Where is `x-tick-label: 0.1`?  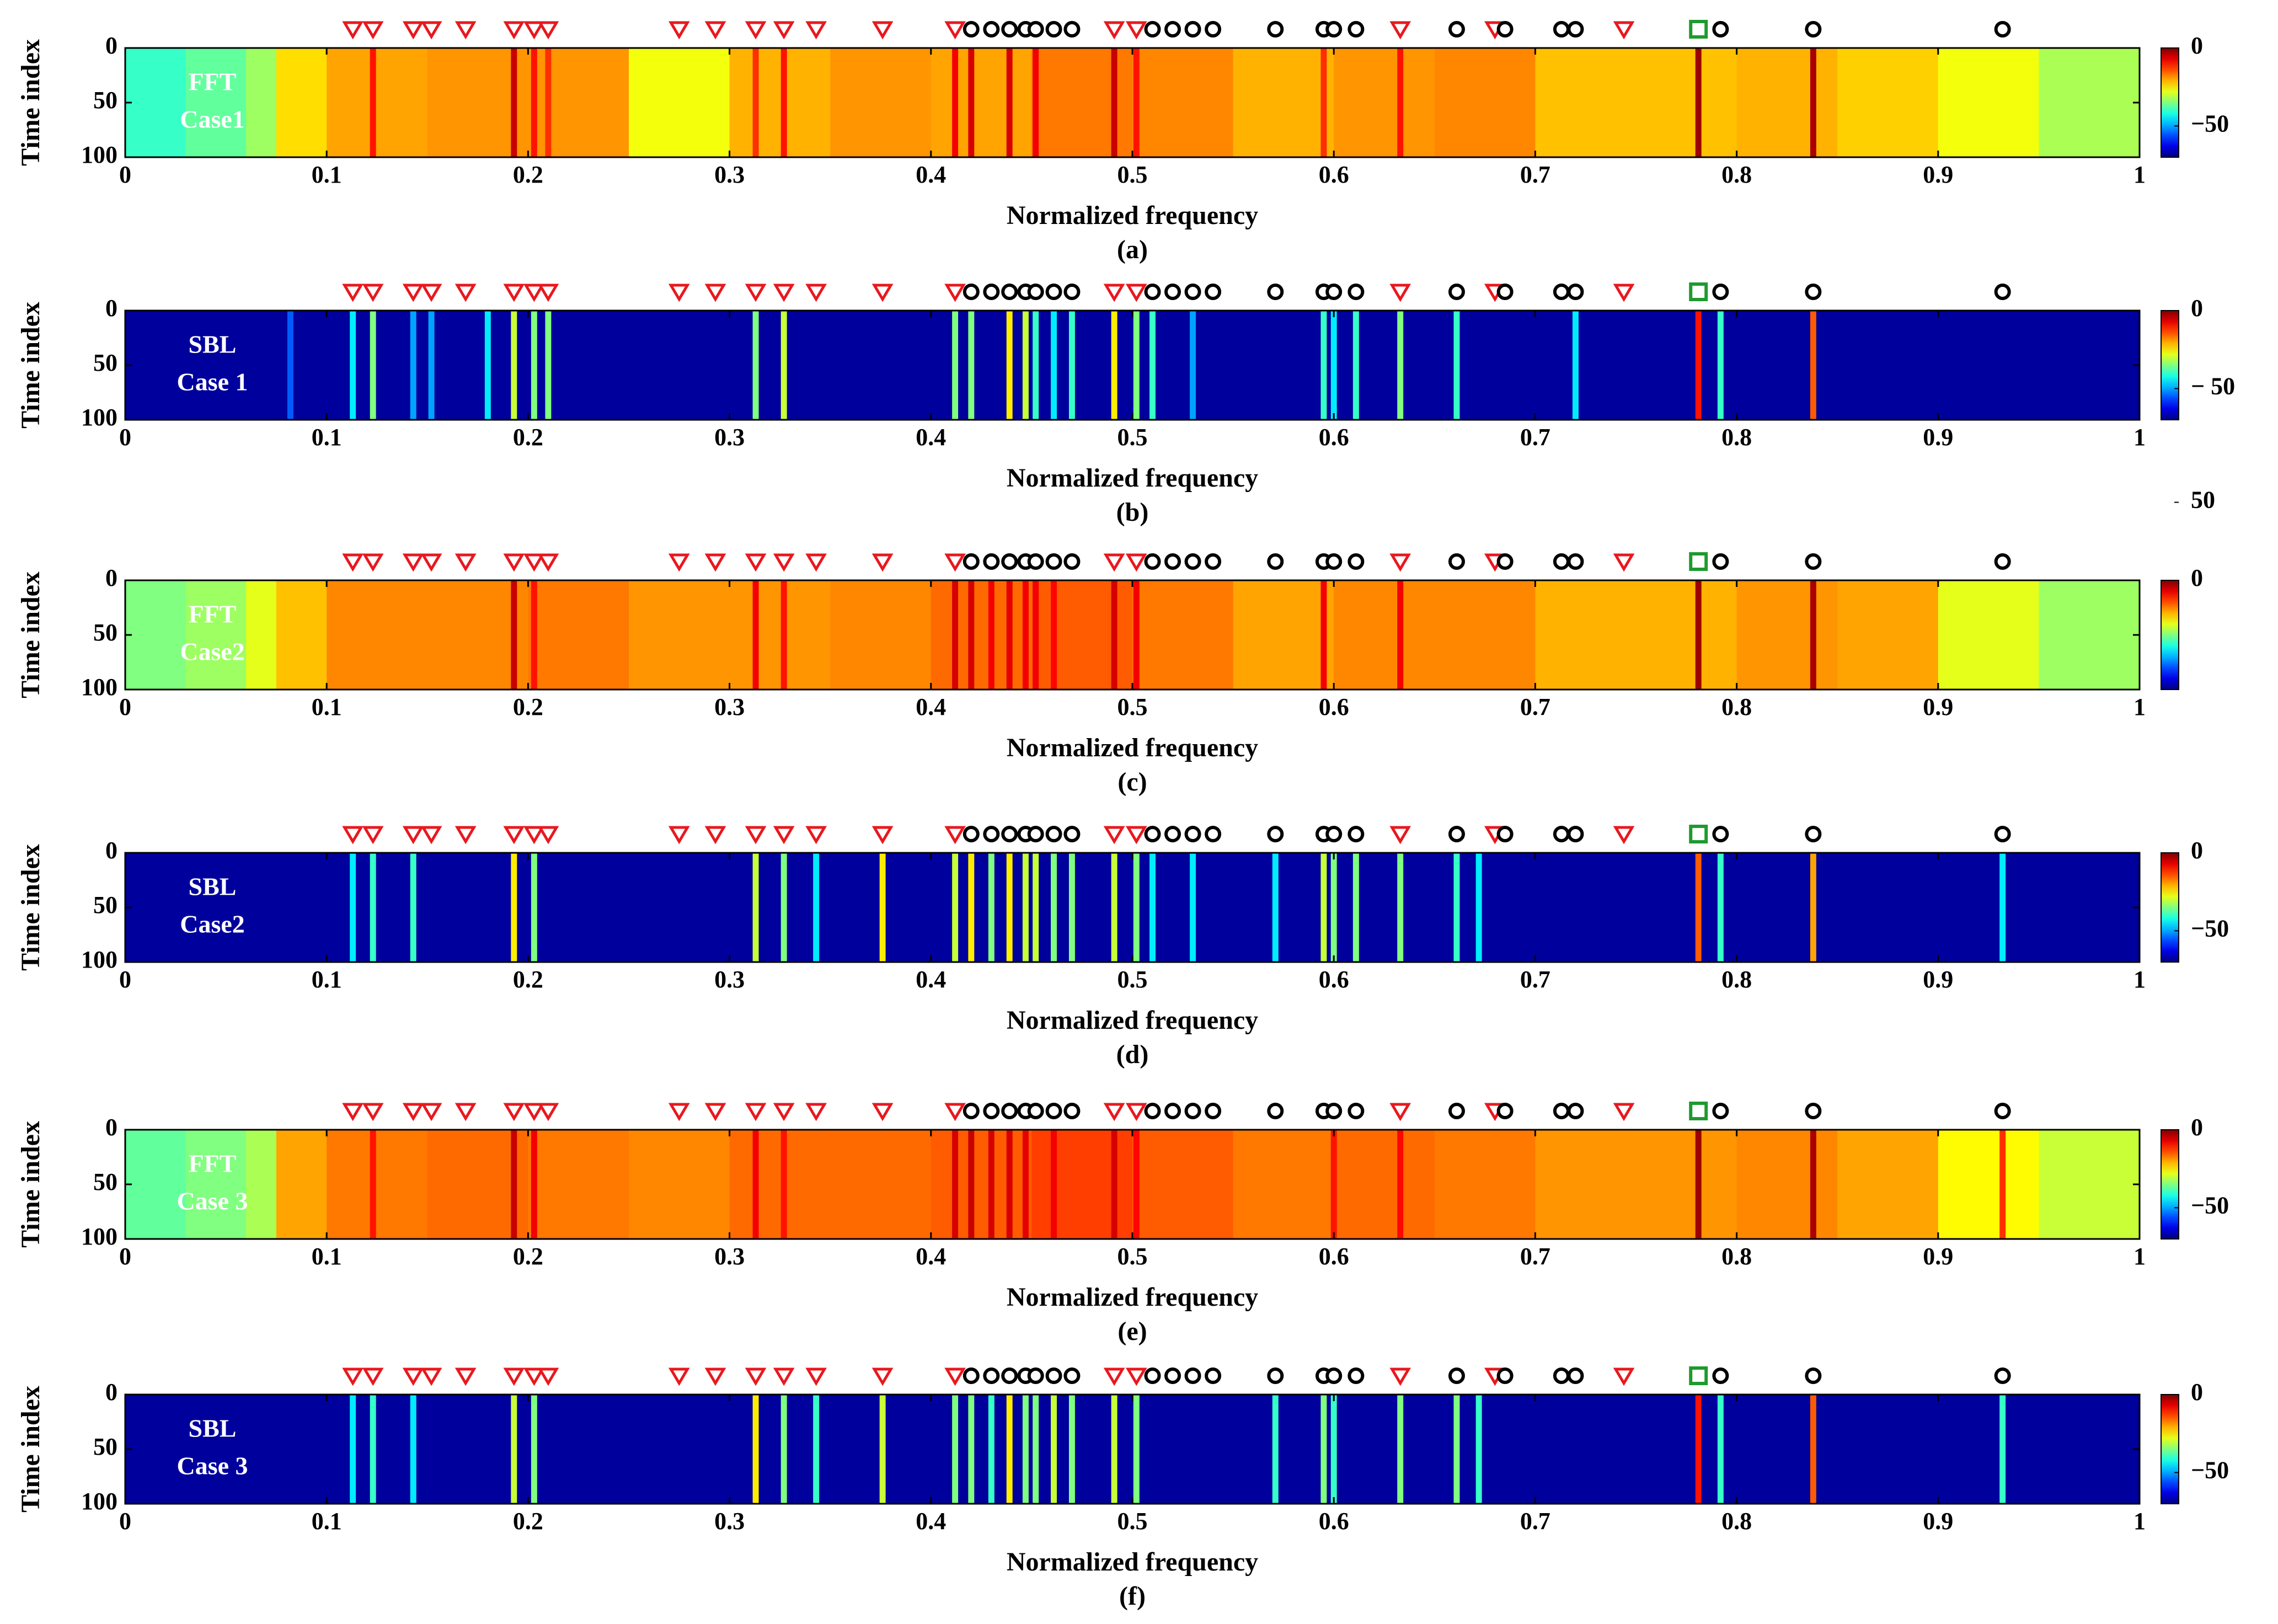
x-tick-label: 0.1 is located at coordinates (327, 1521).